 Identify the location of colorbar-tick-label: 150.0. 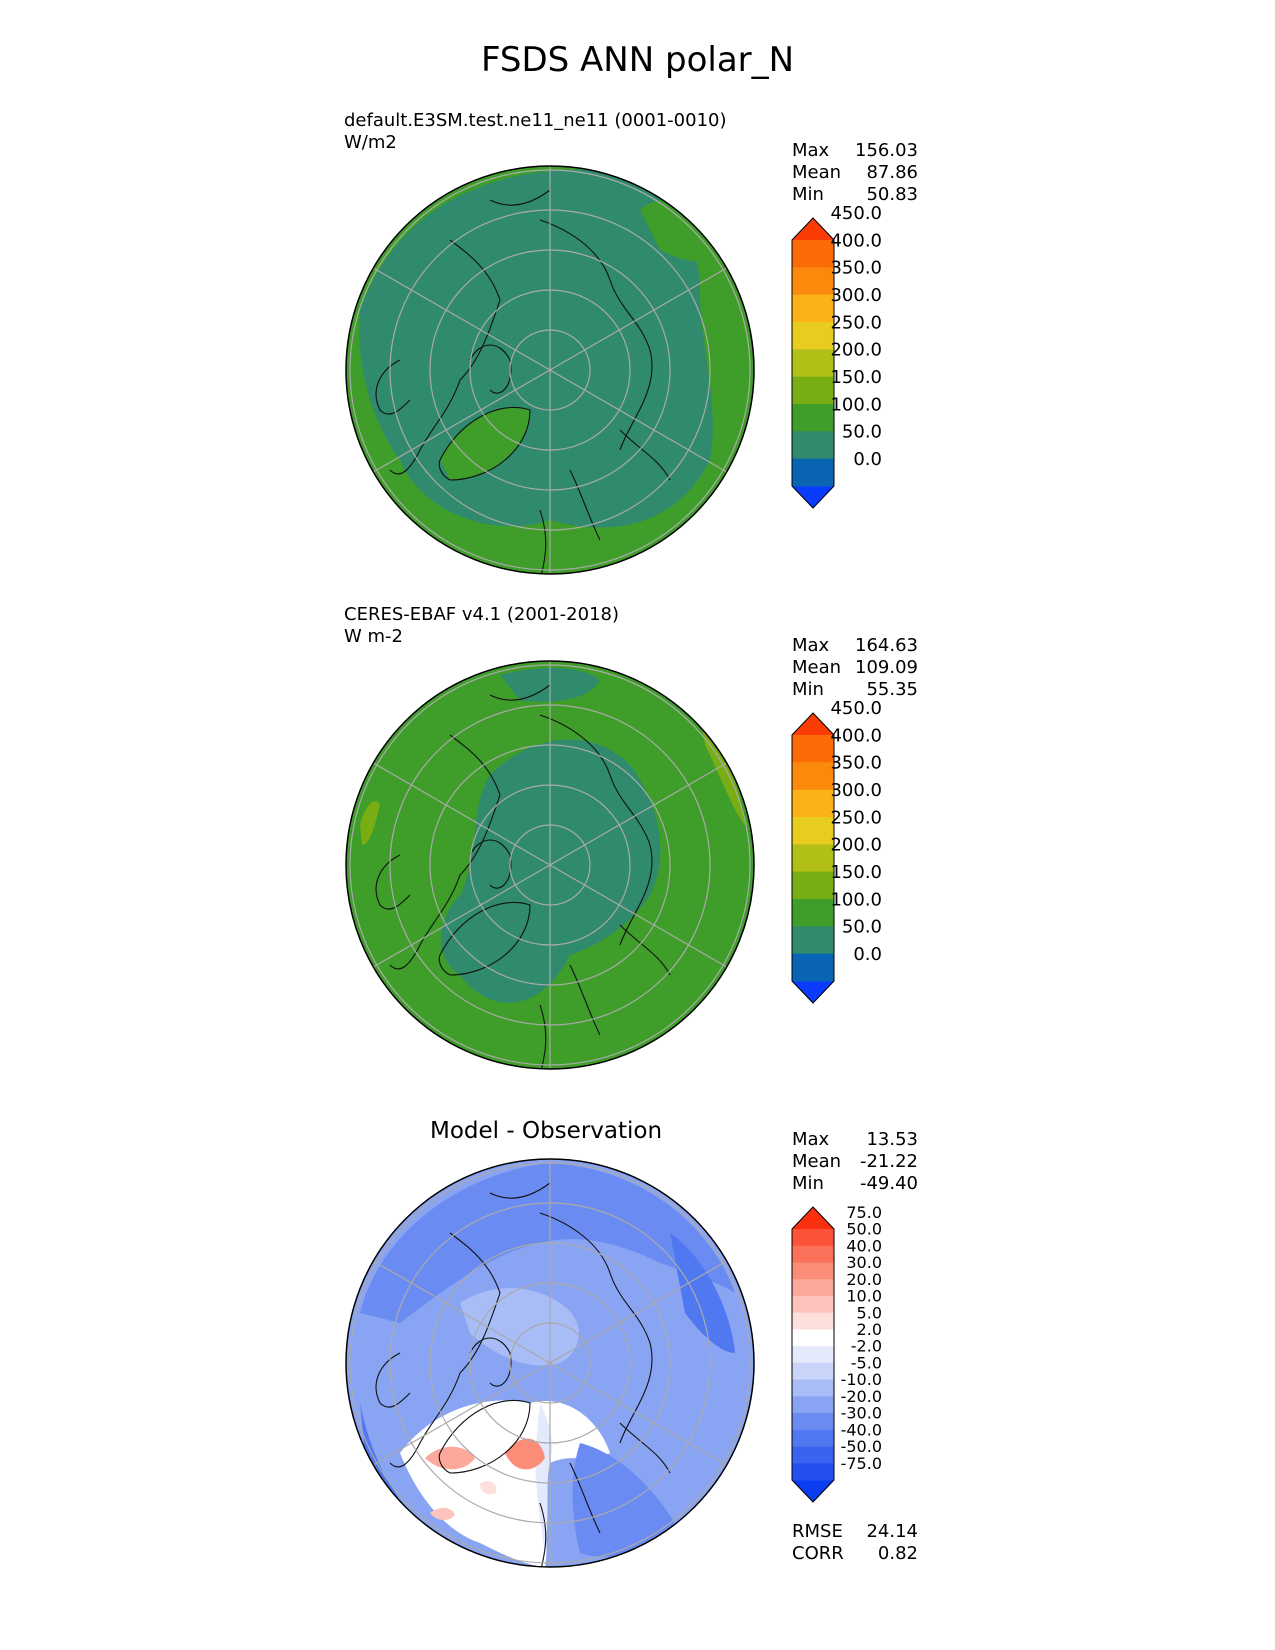
(856, 377).